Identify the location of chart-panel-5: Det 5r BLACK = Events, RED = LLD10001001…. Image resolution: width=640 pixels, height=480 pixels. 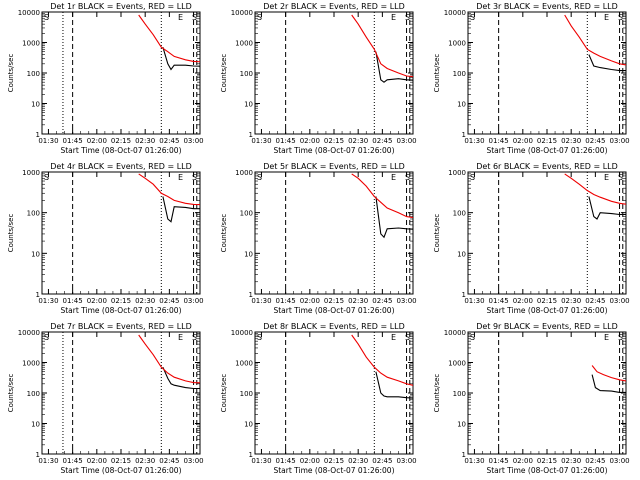
(318, 238).